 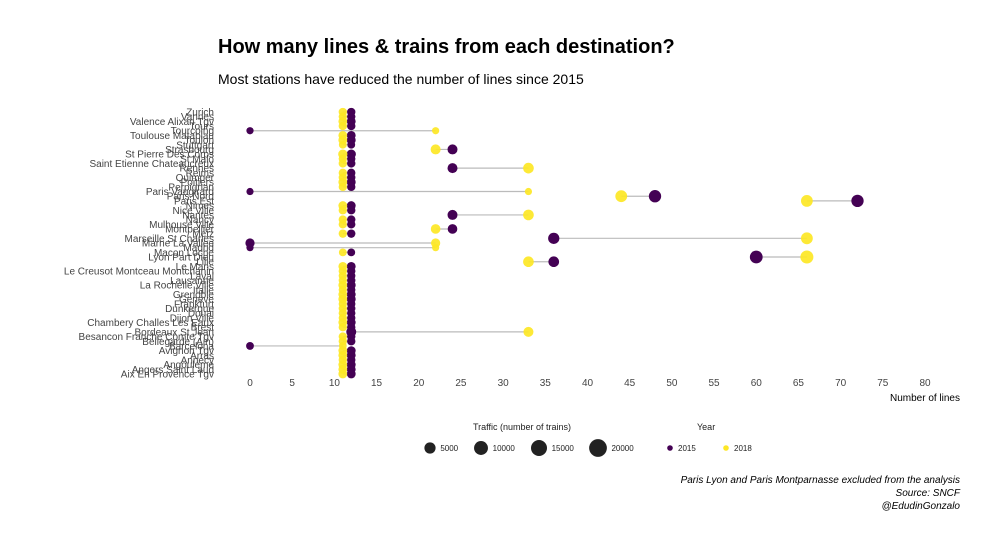 What do you see at coordinates (250, 383) in the screenshot?
I see `x-tick-label: 0` at bounding box center [250, 383].